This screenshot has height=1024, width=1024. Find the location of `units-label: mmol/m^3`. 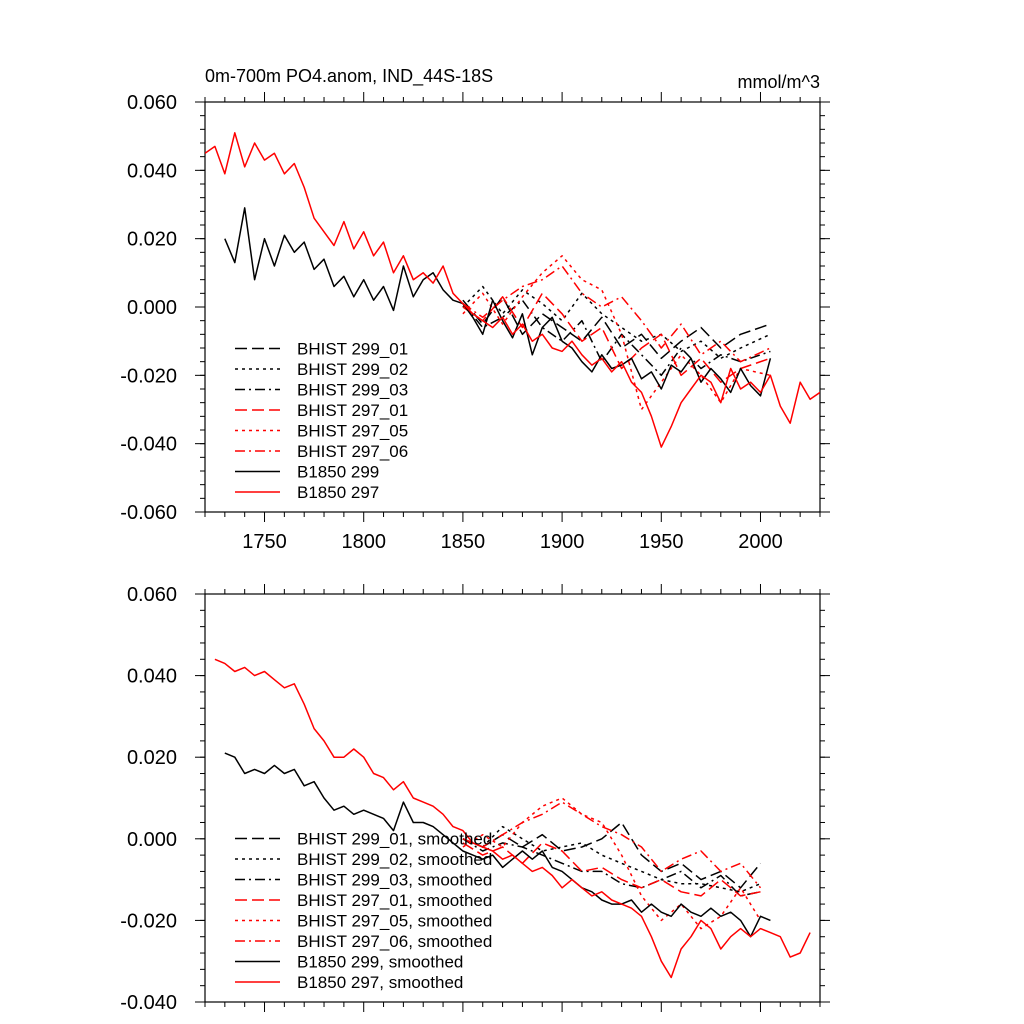

units-label: mmol/m^3 is located at coordinates (779, 82).